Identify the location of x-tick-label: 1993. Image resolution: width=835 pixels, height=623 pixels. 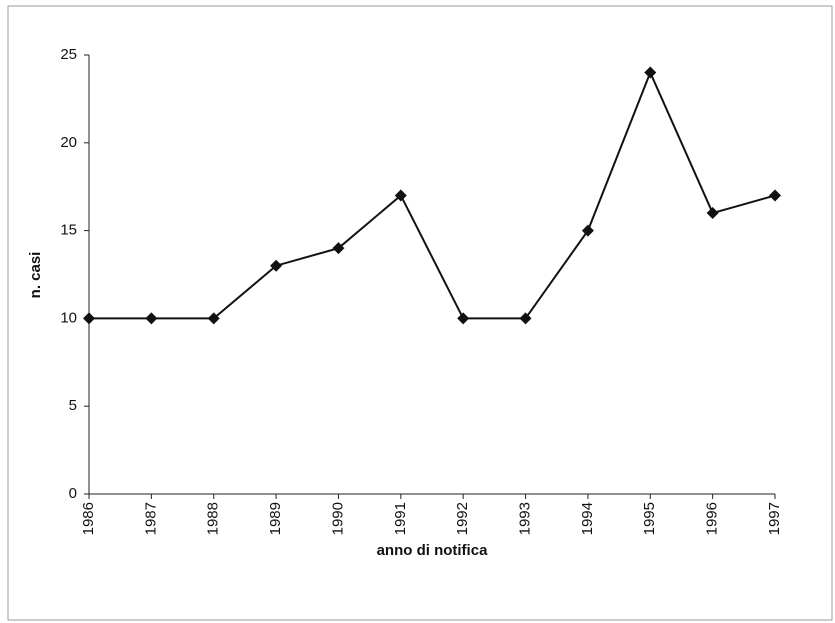
(525, 518).